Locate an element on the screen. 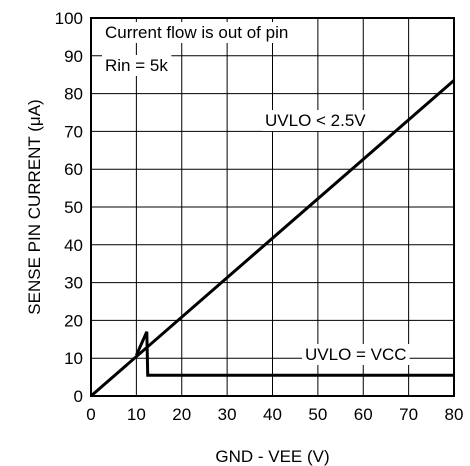  series-label: UVLO < 2.5V is located at coordinates (315, 120).